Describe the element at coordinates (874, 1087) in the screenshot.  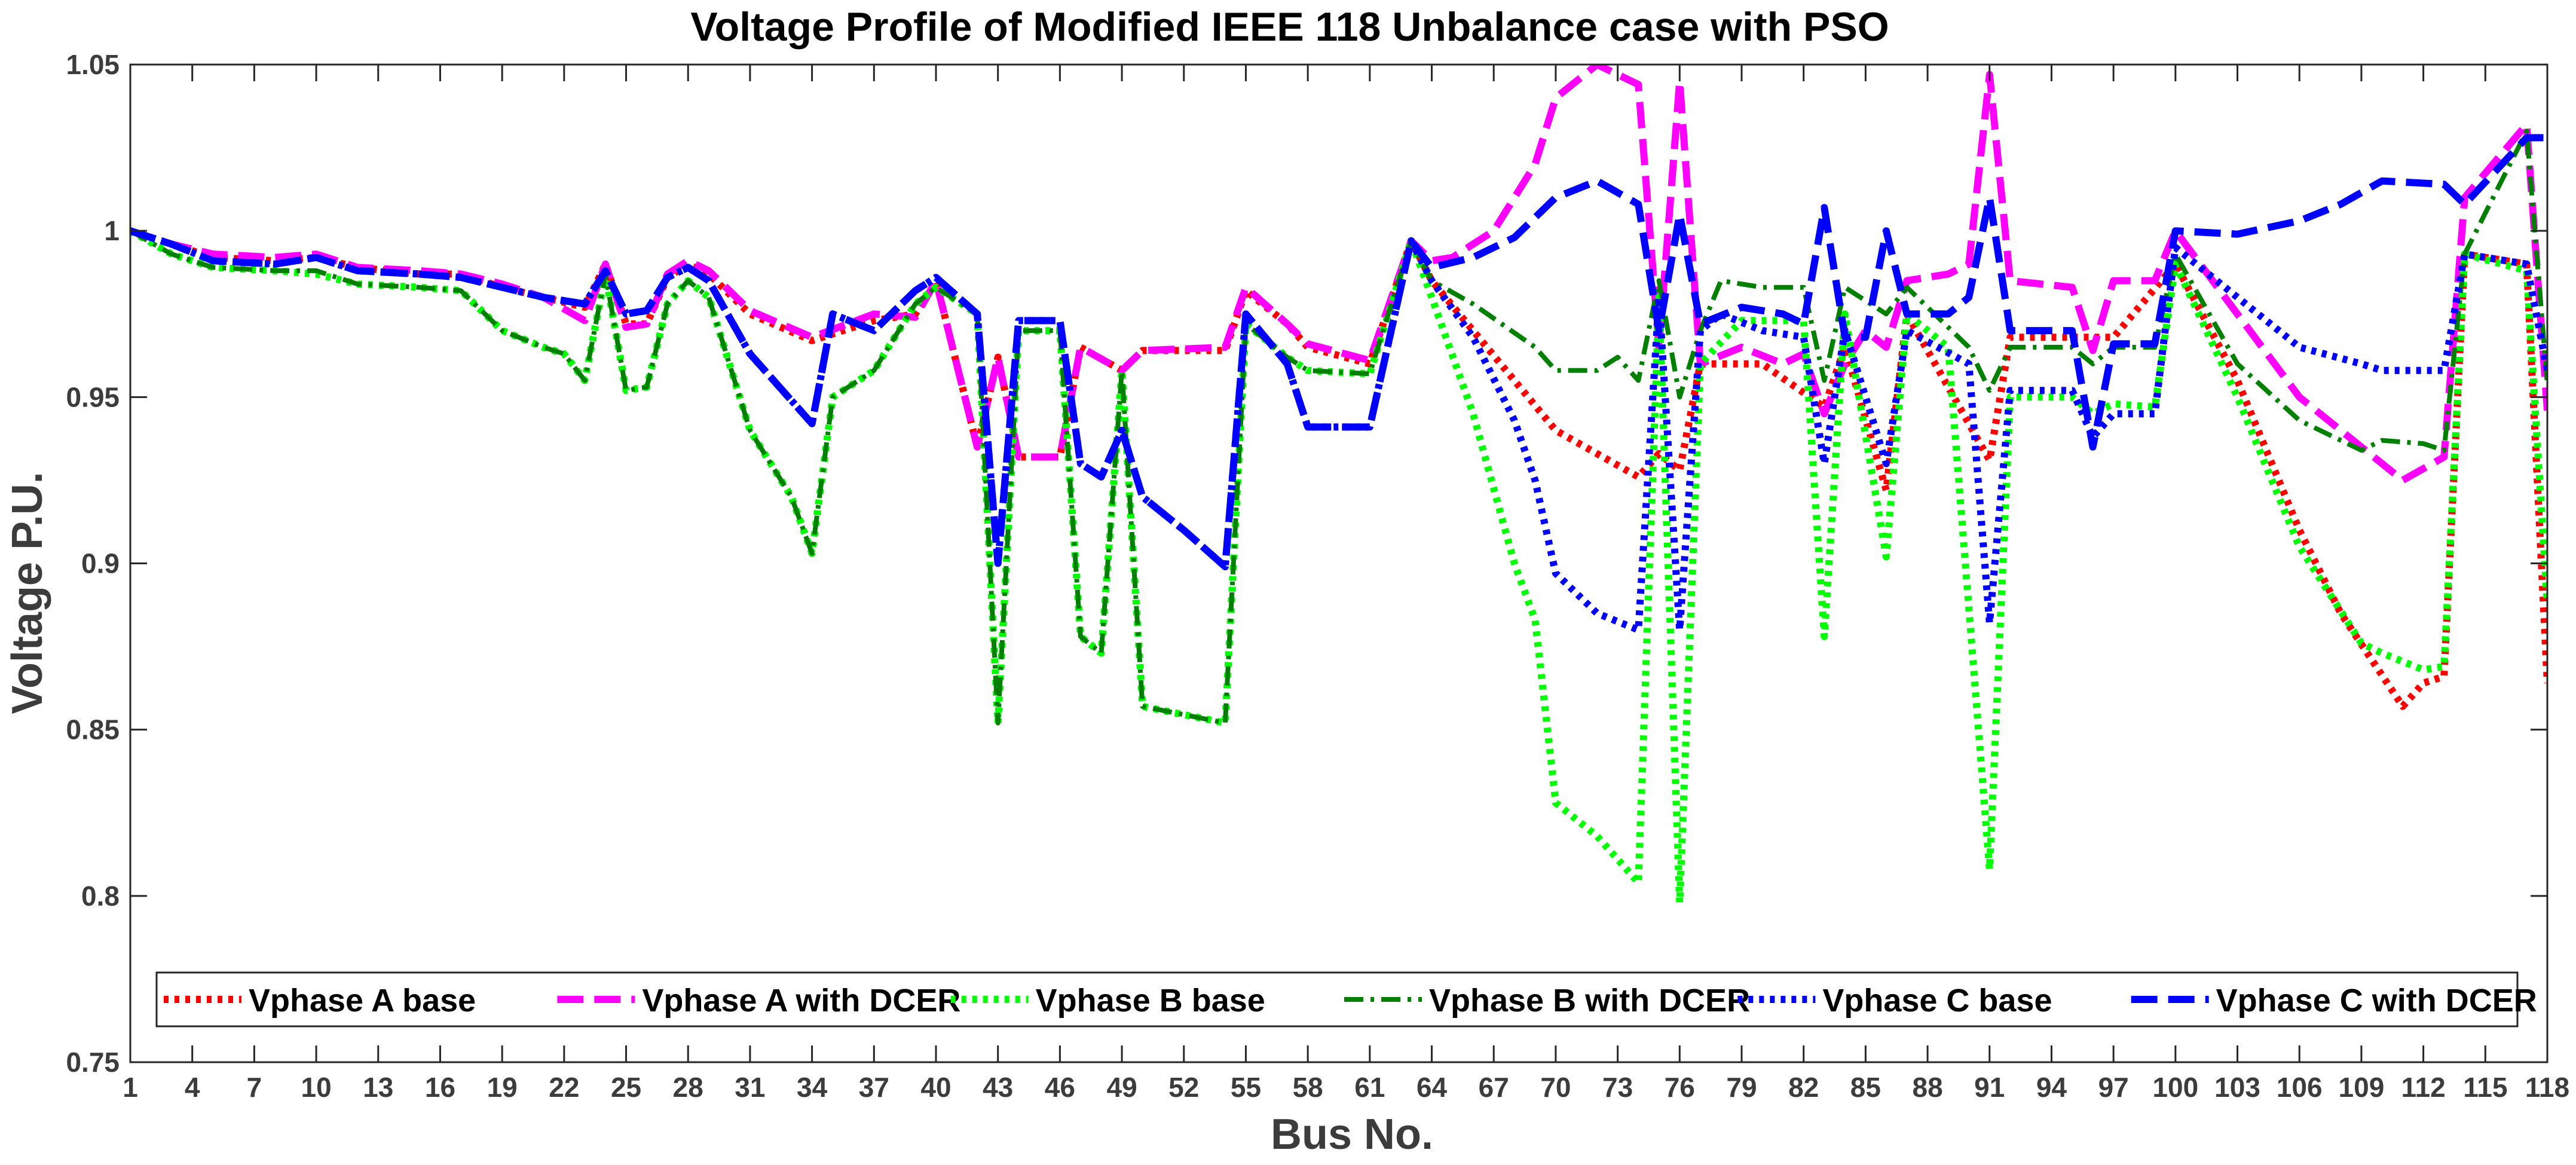
I see `x-tick-label: 37` at that location.